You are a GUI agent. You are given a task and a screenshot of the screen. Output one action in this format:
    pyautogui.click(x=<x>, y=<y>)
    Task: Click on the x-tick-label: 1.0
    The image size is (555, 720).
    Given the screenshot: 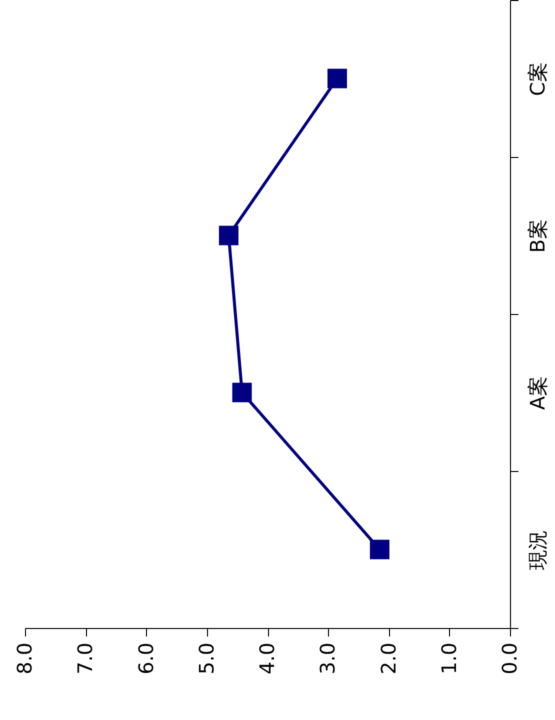 What is the action you would take?
    pyautogui.click(x=448, y=658)
    